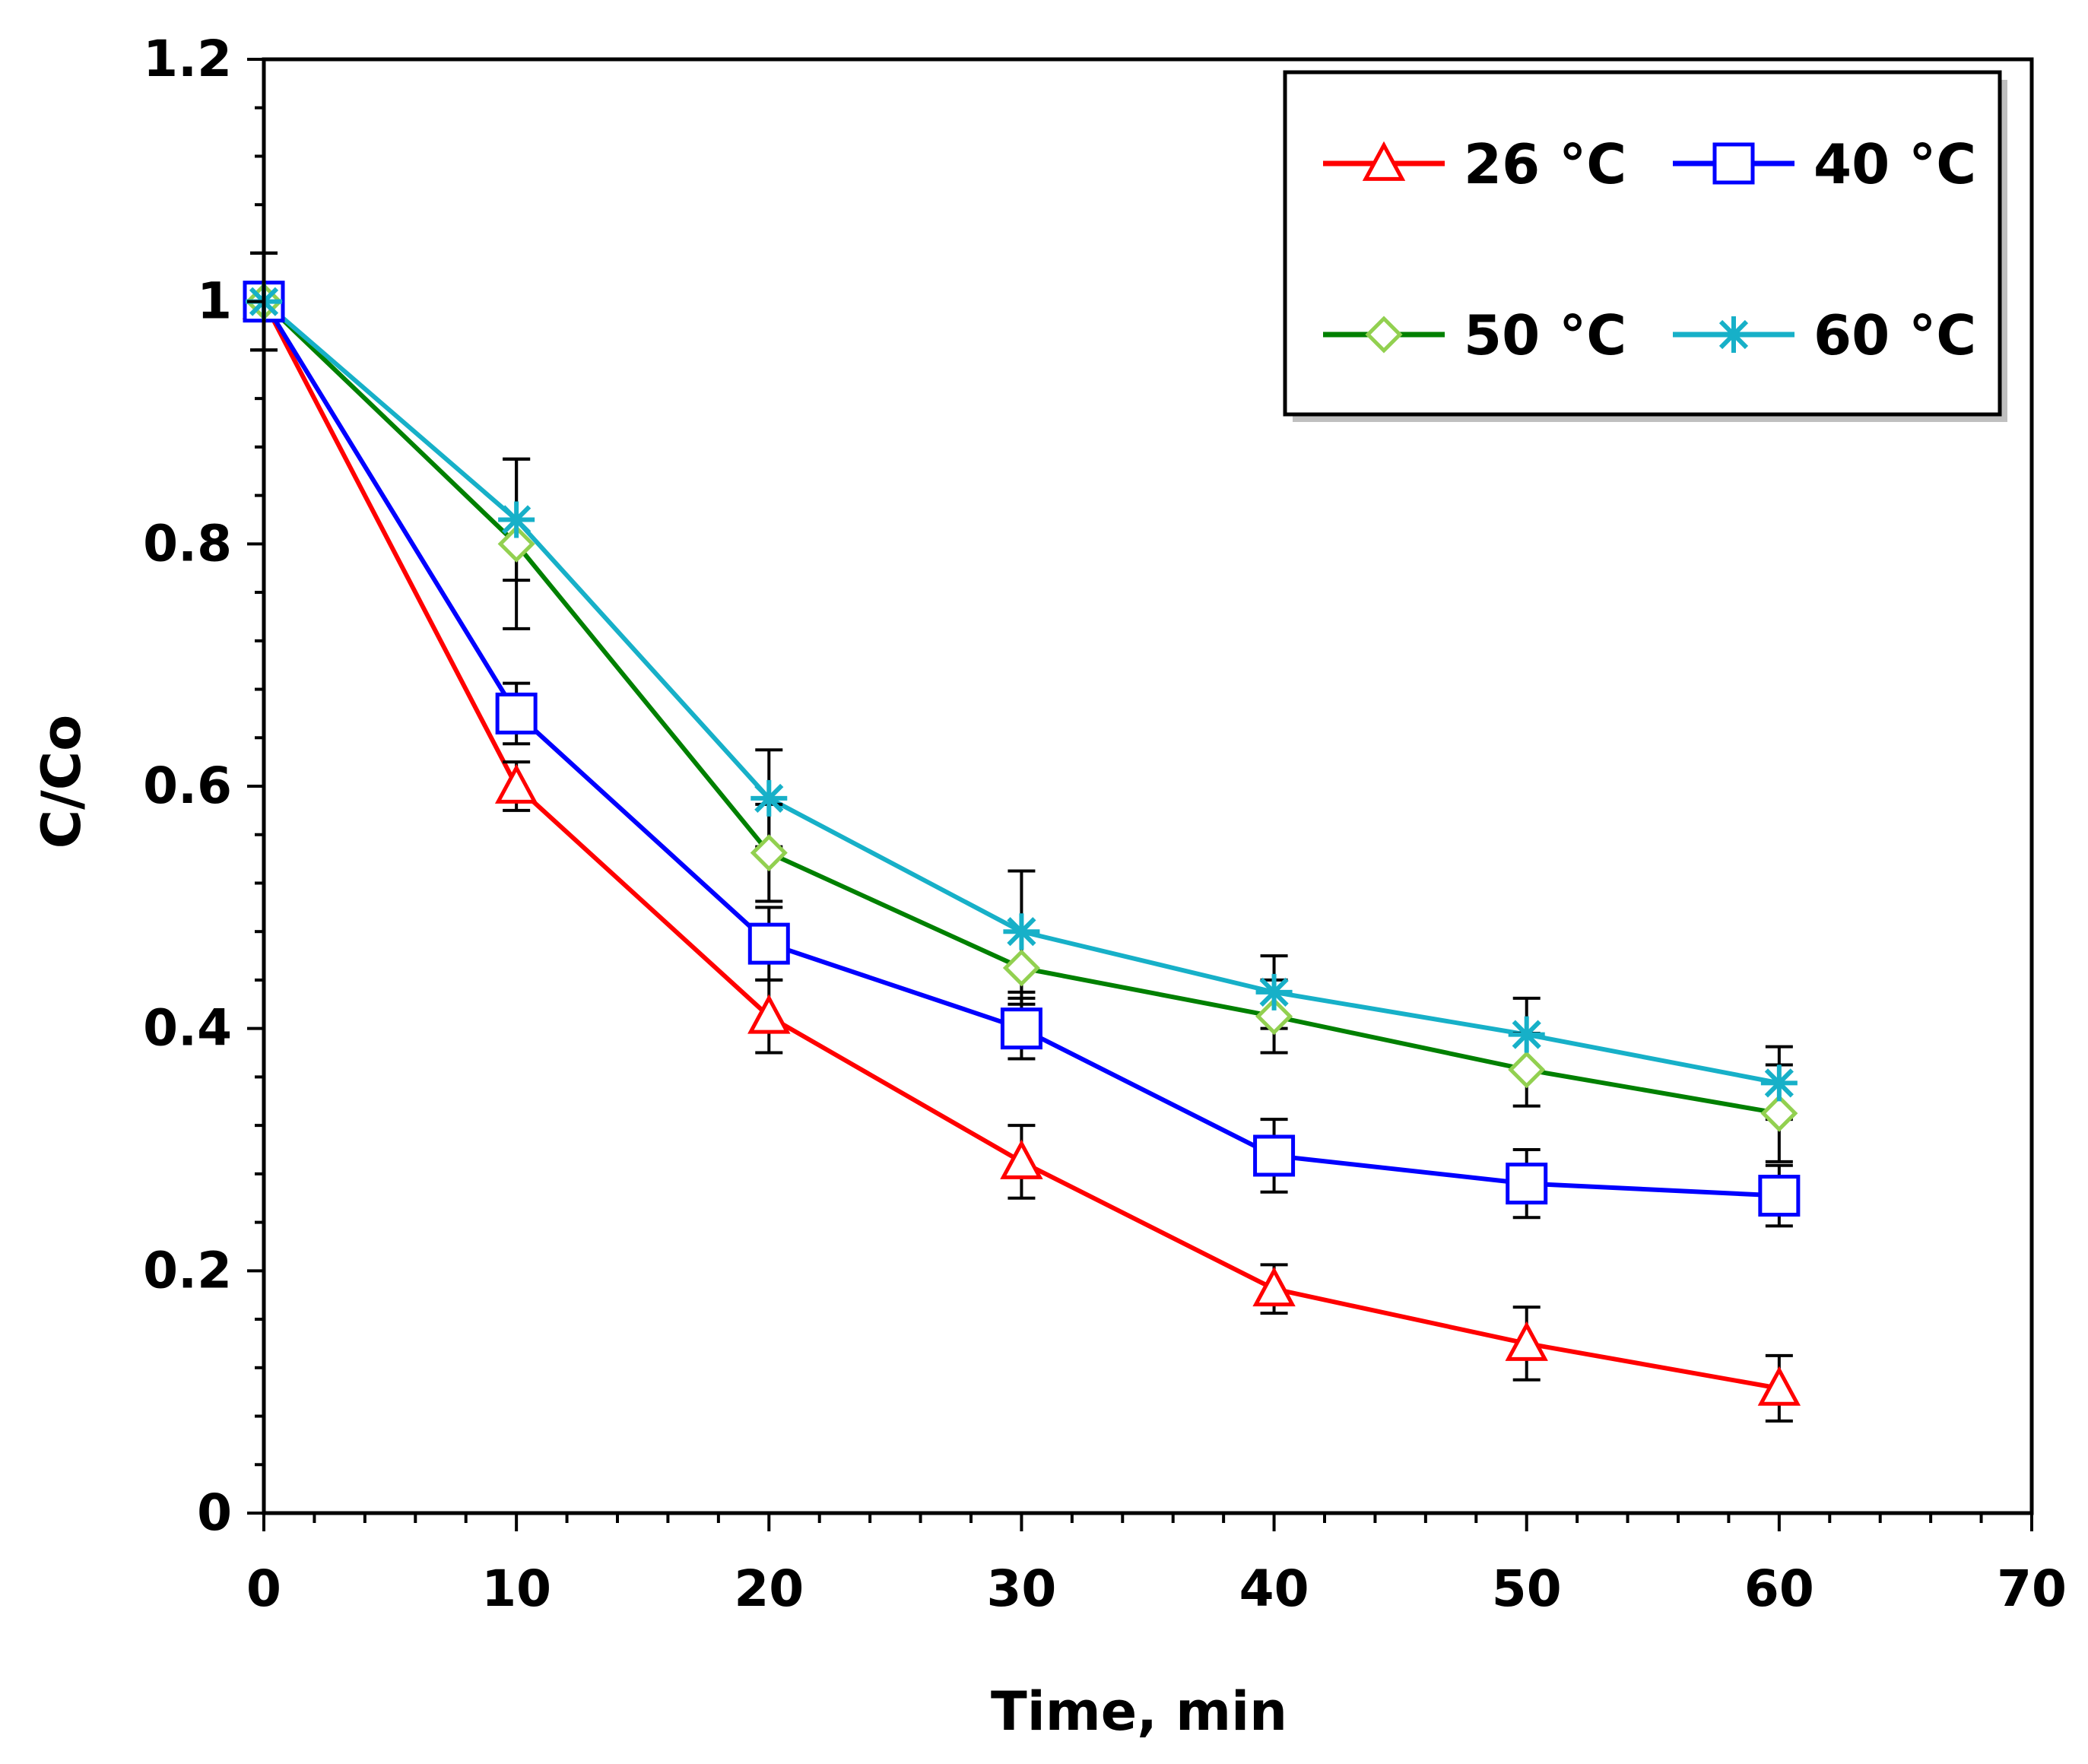 The height and width of the screenshot is (1764, 2088). Describe the element at coordinates (1779, 1589) in the screenshot. I see `x-tick-label: 60` at that location.